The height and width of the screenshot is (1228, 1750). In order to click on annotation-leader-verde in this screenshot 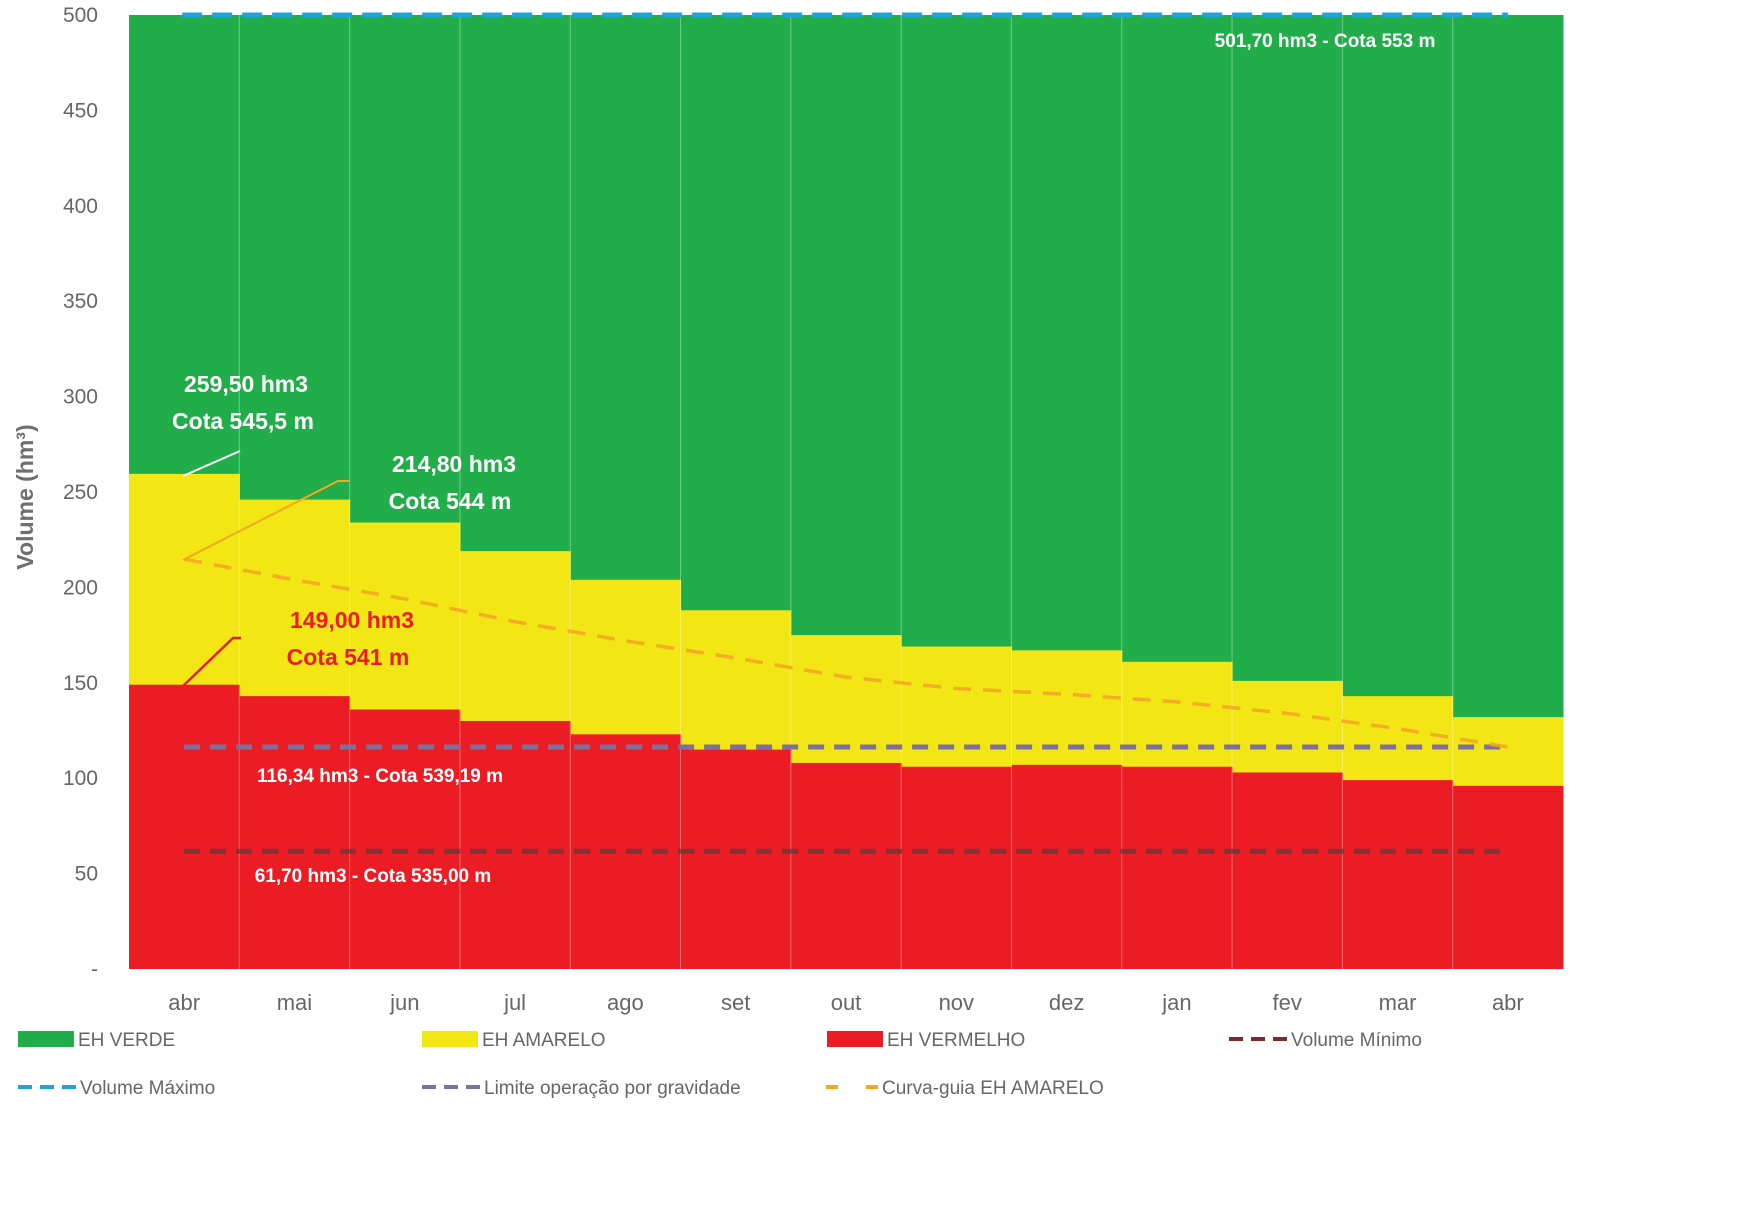, I will do `click(211, 463)`.